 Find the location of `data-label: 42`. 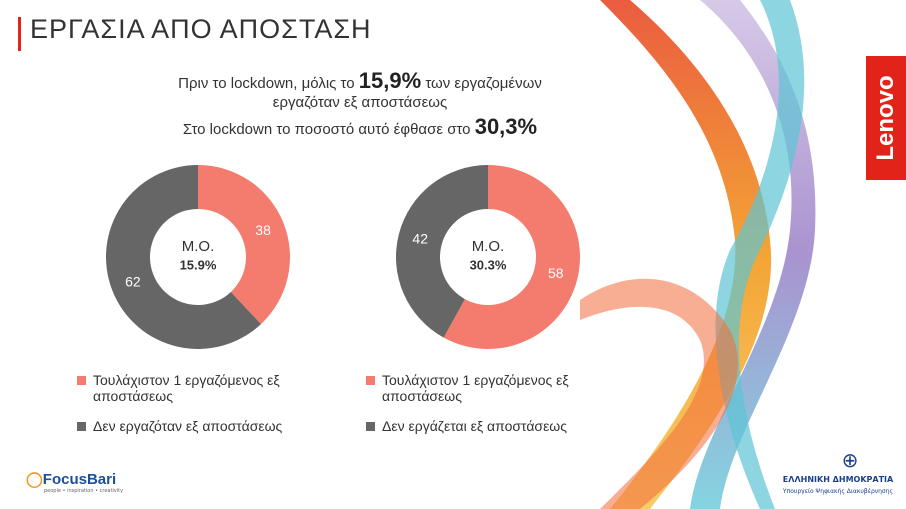

data-label: 42 is located at coordinates (420, 238).